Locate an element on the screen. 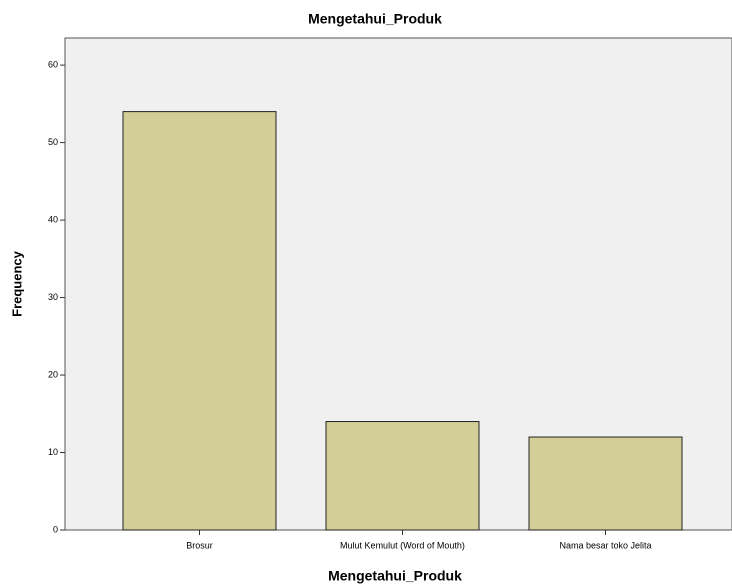 The height and width of the screenshot is (588, 732). y-tick-label: 60 is located at coordinates (53, 64).